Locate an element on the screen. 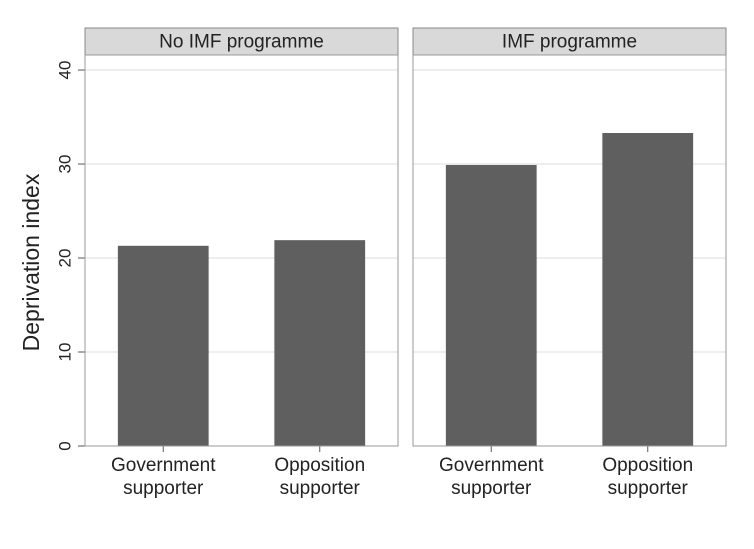  y-tick-label: 0 is located at coordinates (64, 445).